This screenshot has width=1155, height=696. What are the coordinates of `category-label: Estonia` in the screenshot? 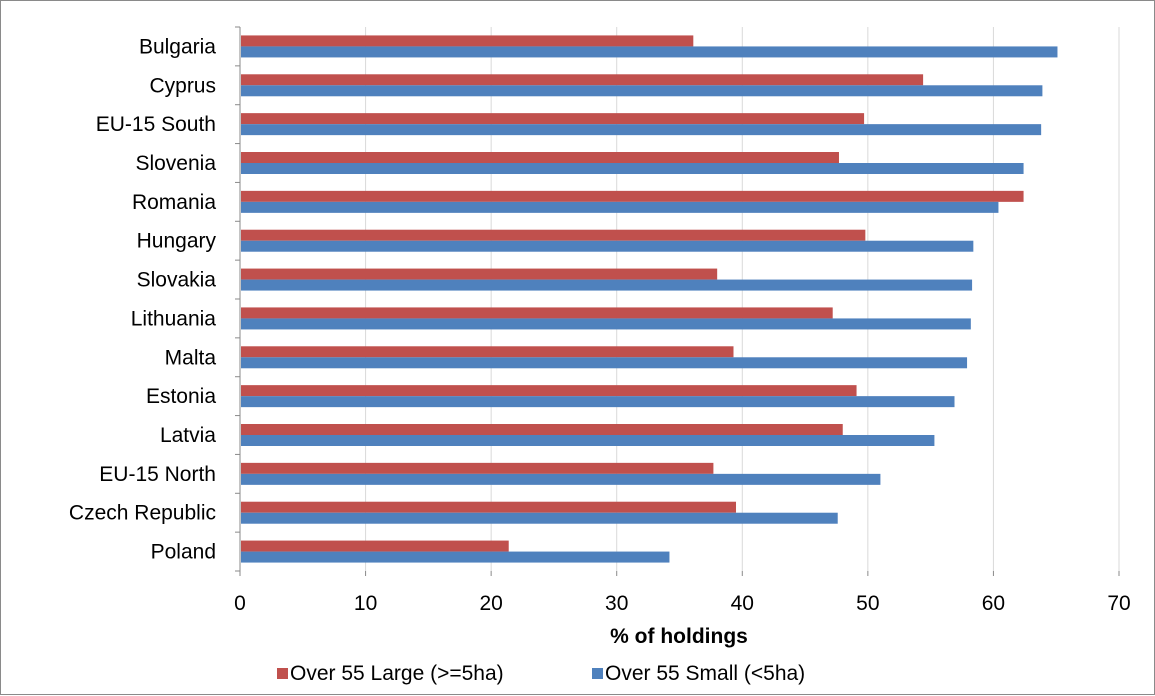 It's located at (181, 396).